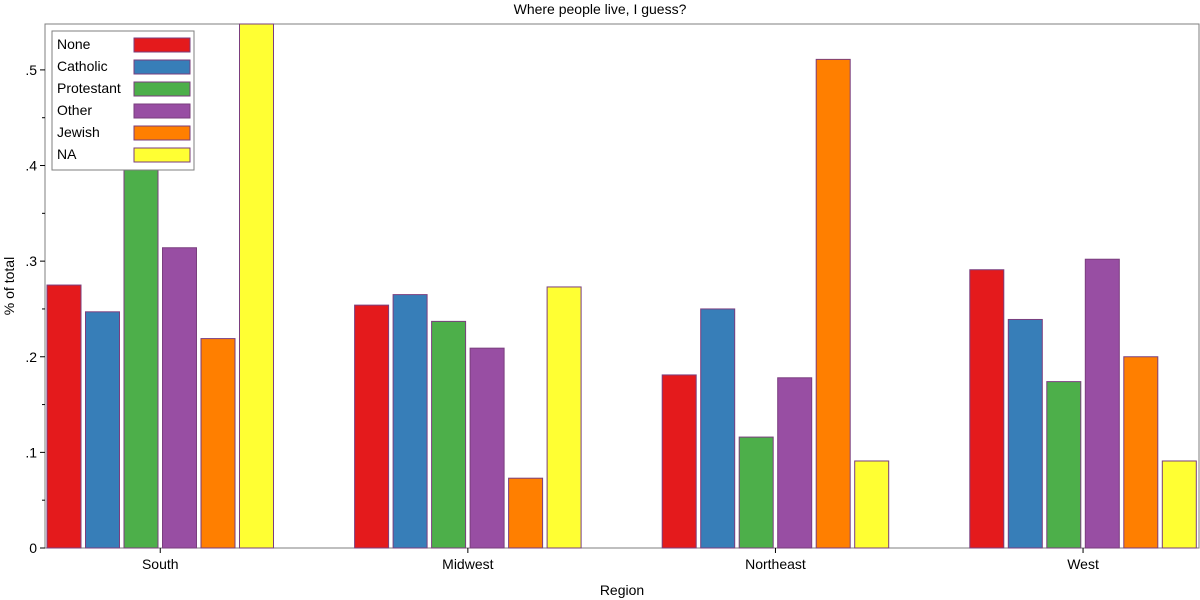 This screenshot has width=1200, height=600. What do you see at coordinates (1141, 452) in the screenshot?
I see `bar-jewish-west` at bounding box center [1141, 452].